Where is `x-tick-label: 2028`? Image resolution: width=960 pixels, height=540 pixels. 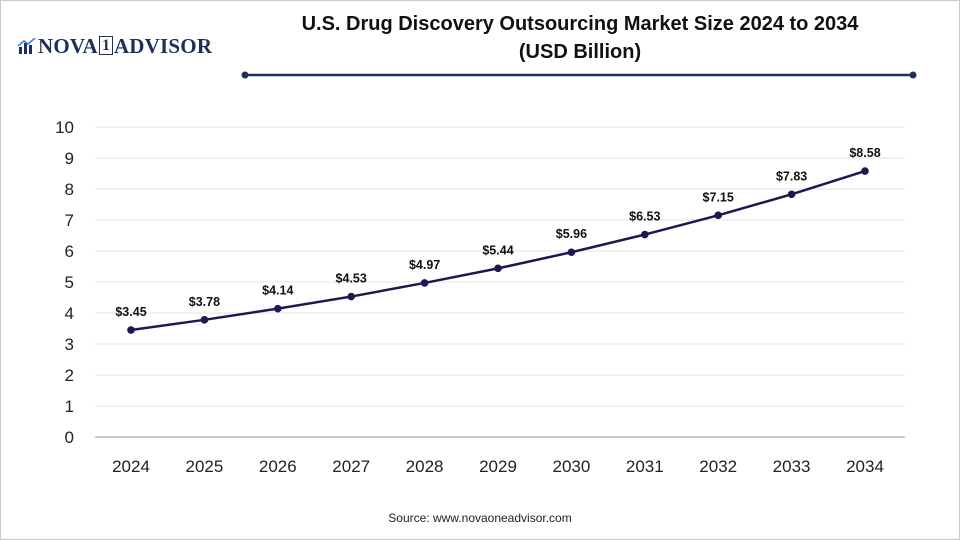
x-tick-label: 2028 is located at coordinates (425, 466).